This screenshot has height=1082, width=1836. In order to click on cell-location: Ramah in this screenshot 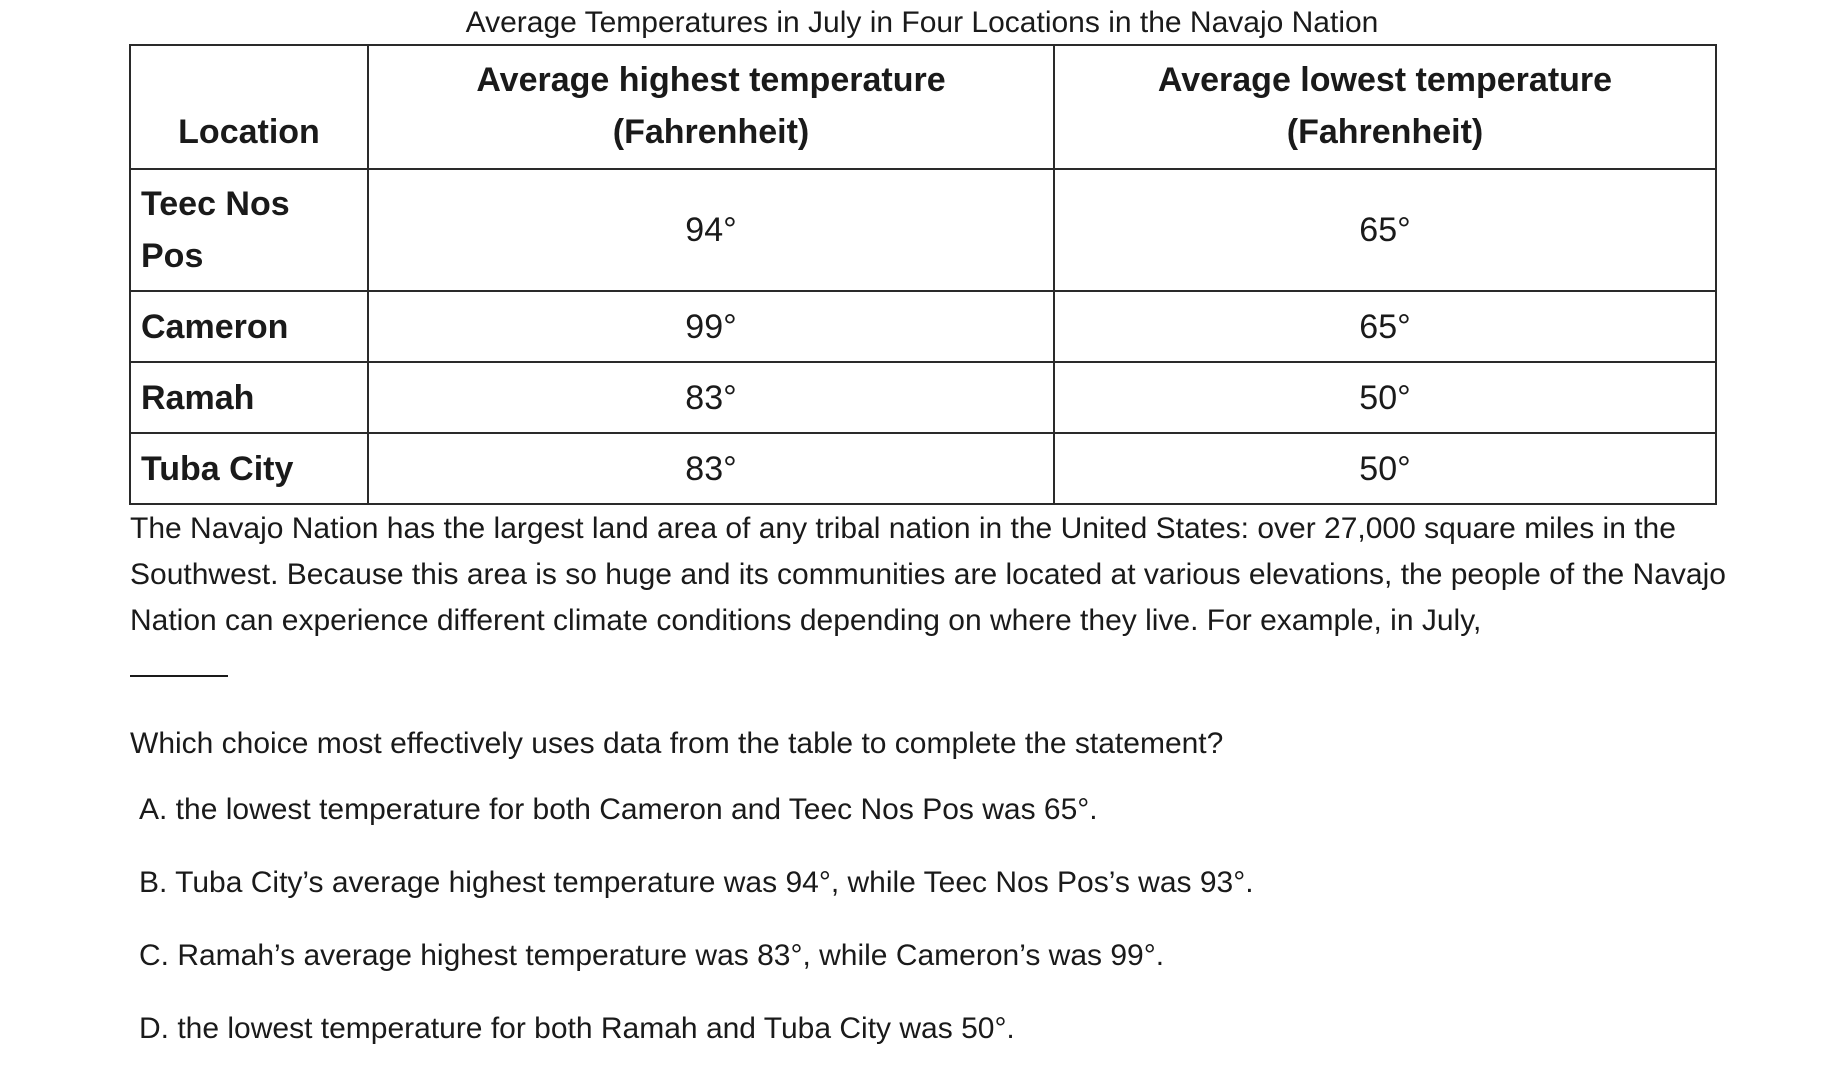, I will do `click(249, 397)`.